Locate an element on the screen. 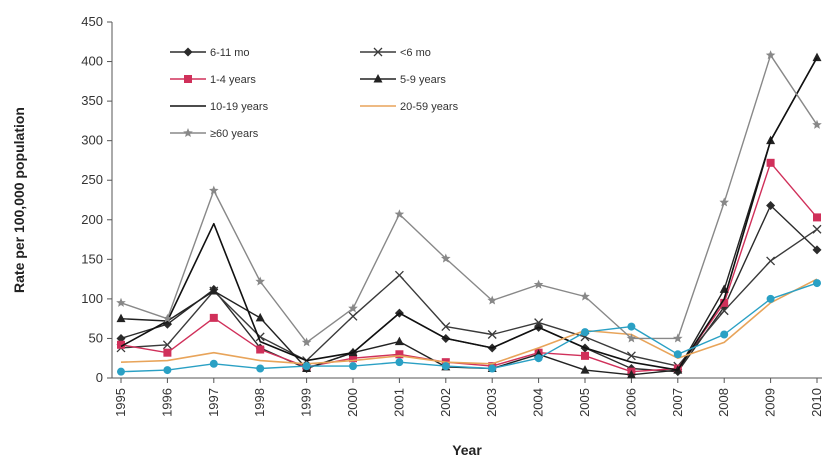 The image size is (834, 464). y-tick-label: 400 is located at coordinates (92, 61).